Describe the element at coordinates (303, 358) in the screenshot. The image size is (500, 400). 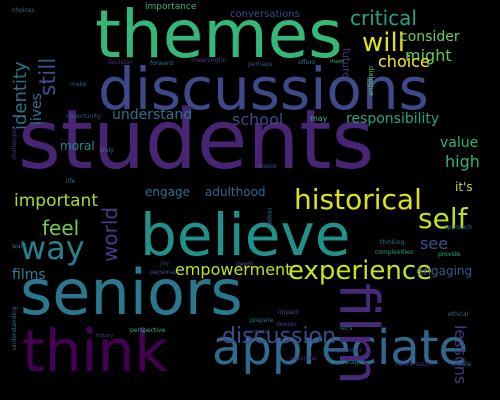
I see `cloud-word: essential` at that location.